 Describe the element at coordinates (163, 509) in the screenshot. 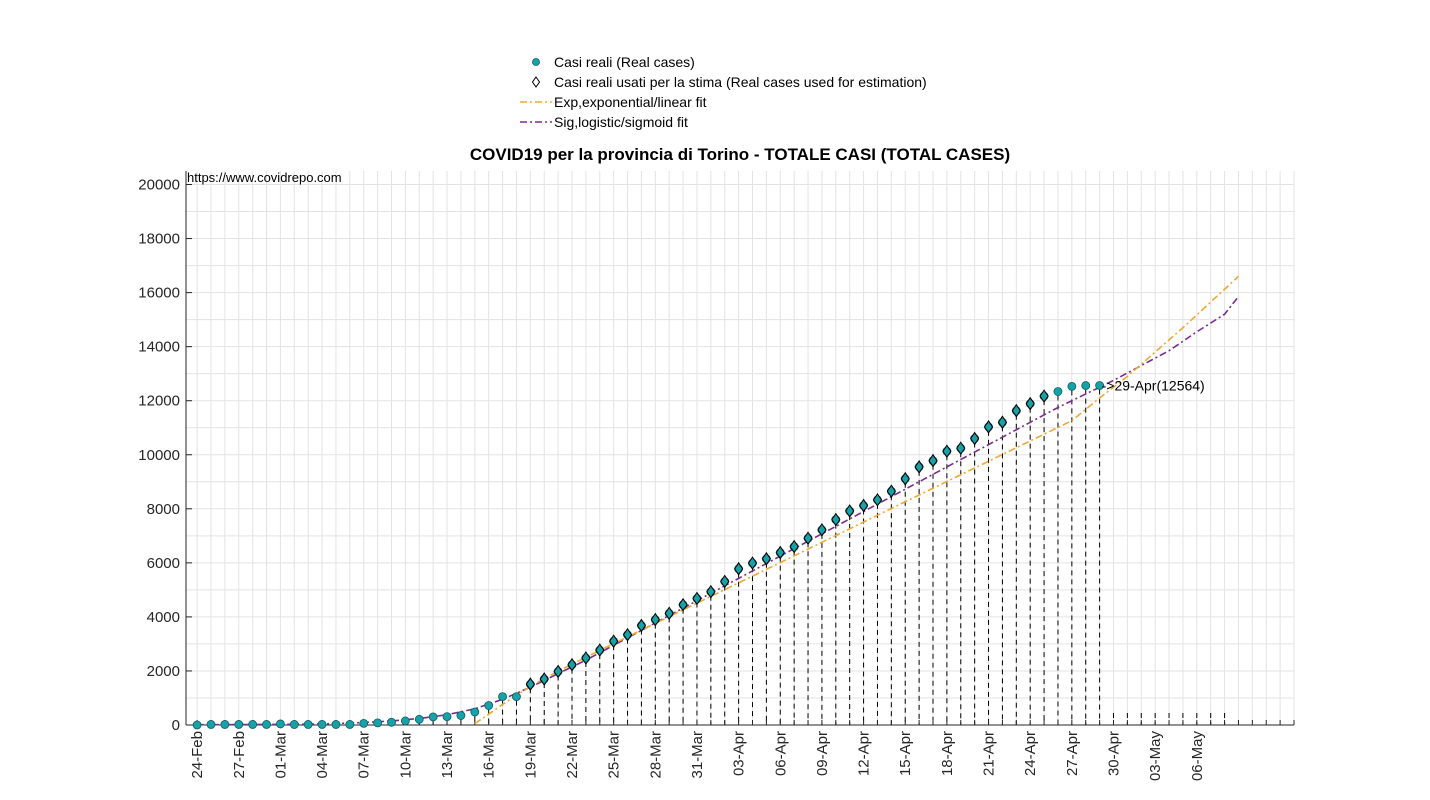

I see `y-tick-label: 8000` at that location.